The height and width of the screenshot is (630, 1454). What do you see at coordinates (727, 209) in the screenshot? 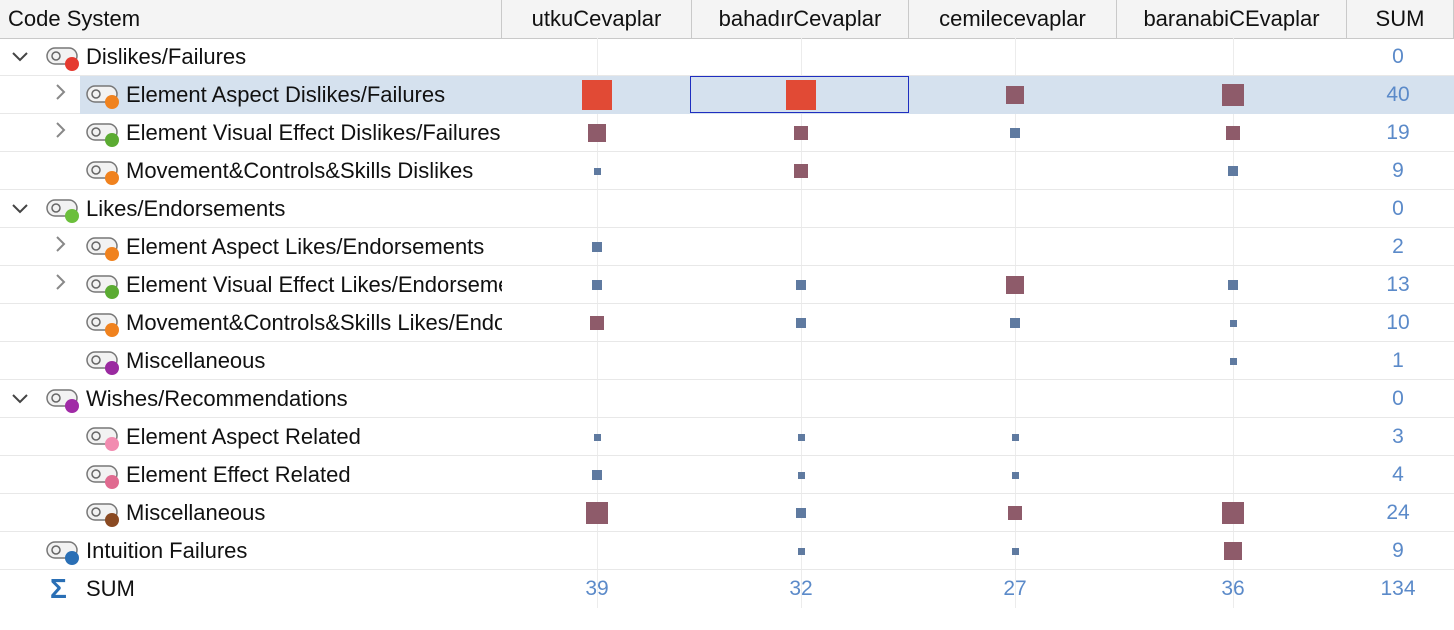
I see `code-row: Likes/Endorsements 0` at bounding box center [727, 209].